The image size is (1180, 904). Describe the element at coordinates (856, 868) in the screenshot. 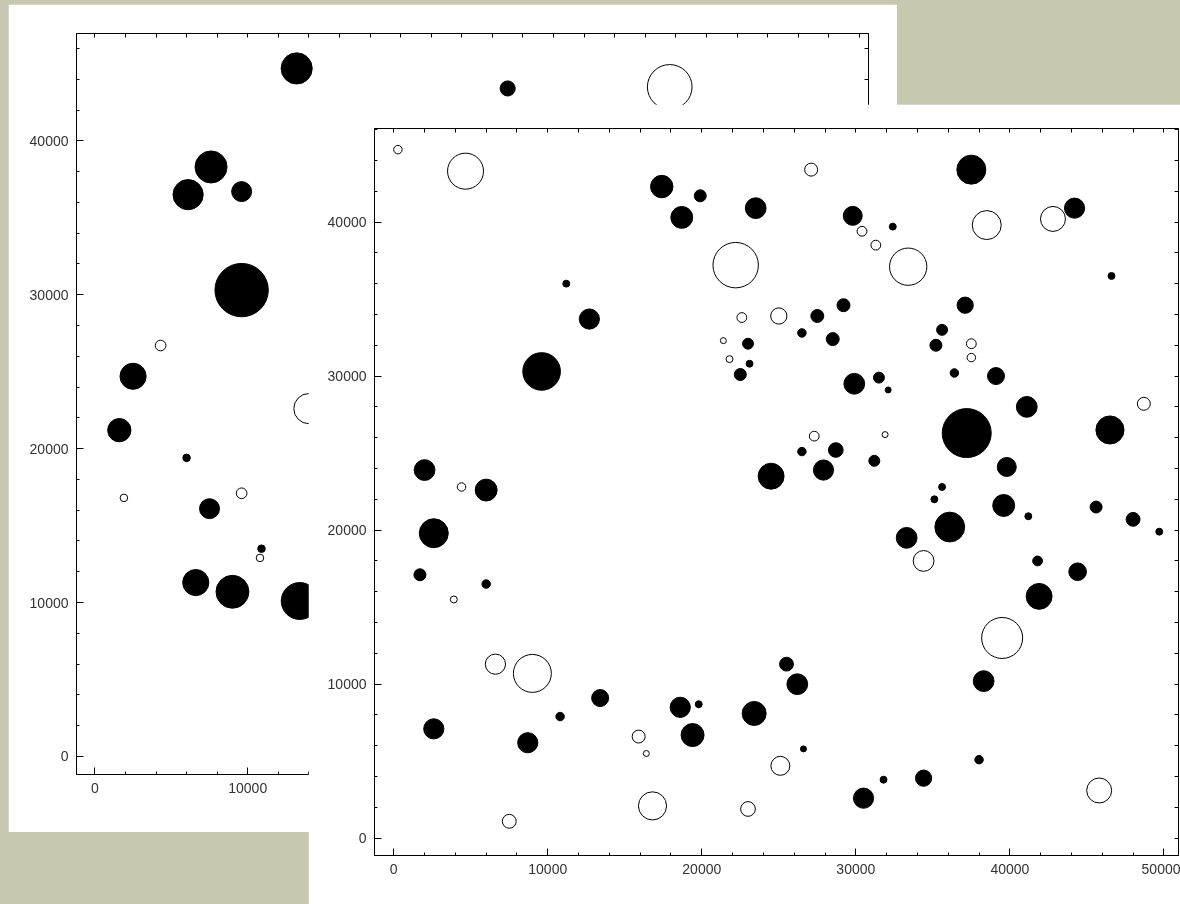

I see `x-tick-label: 30000` at that location.